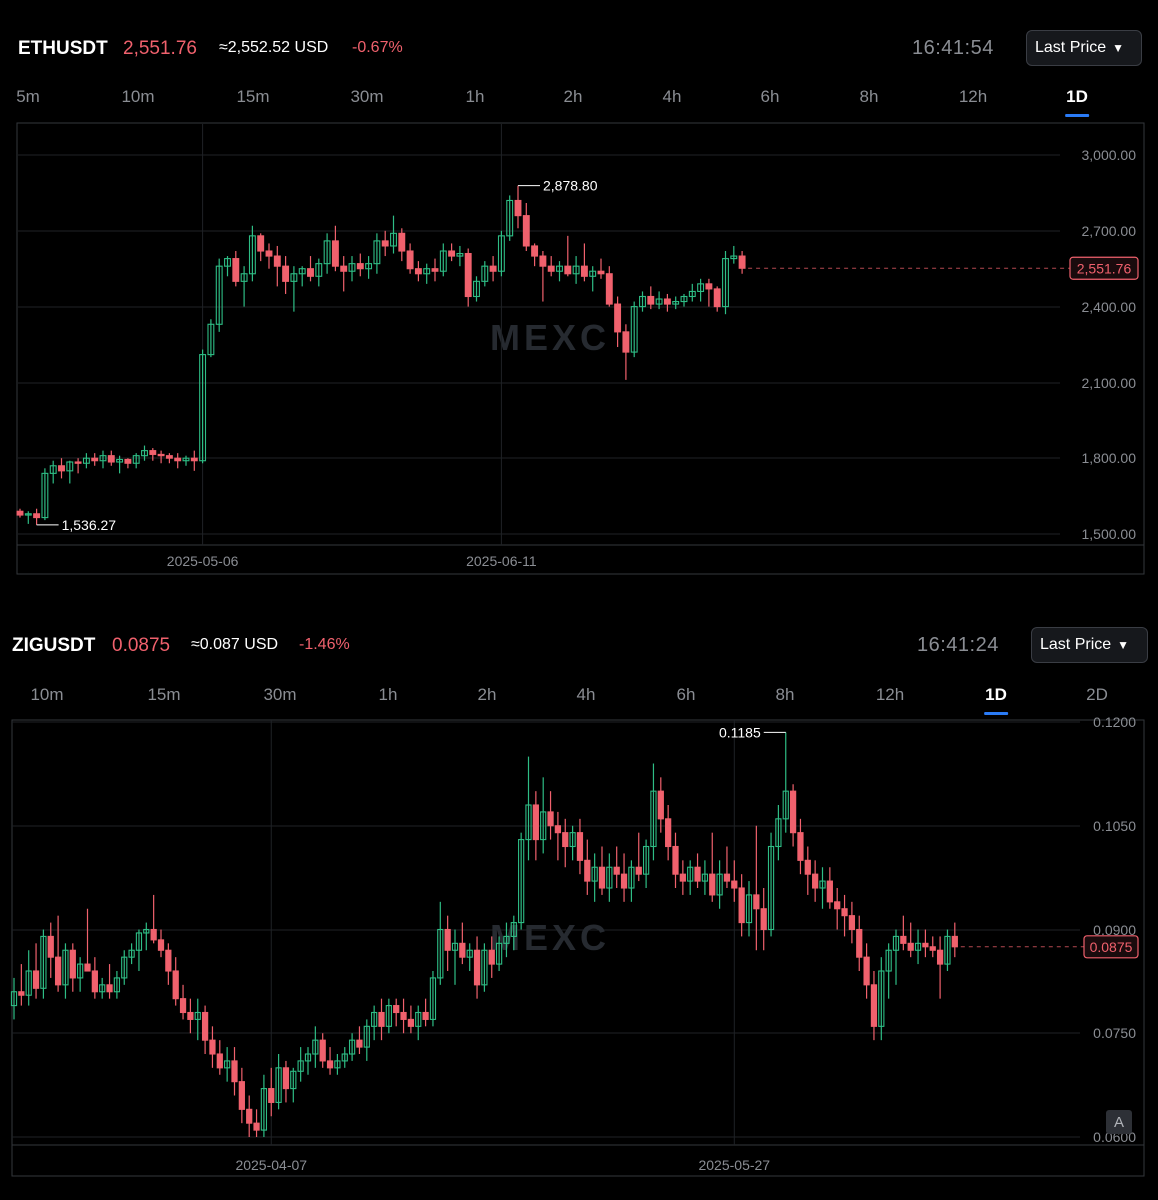 This screenshot has width=1158, height=1200. I want to click on last-price-tag: 0.0875, so click(1111, 947).